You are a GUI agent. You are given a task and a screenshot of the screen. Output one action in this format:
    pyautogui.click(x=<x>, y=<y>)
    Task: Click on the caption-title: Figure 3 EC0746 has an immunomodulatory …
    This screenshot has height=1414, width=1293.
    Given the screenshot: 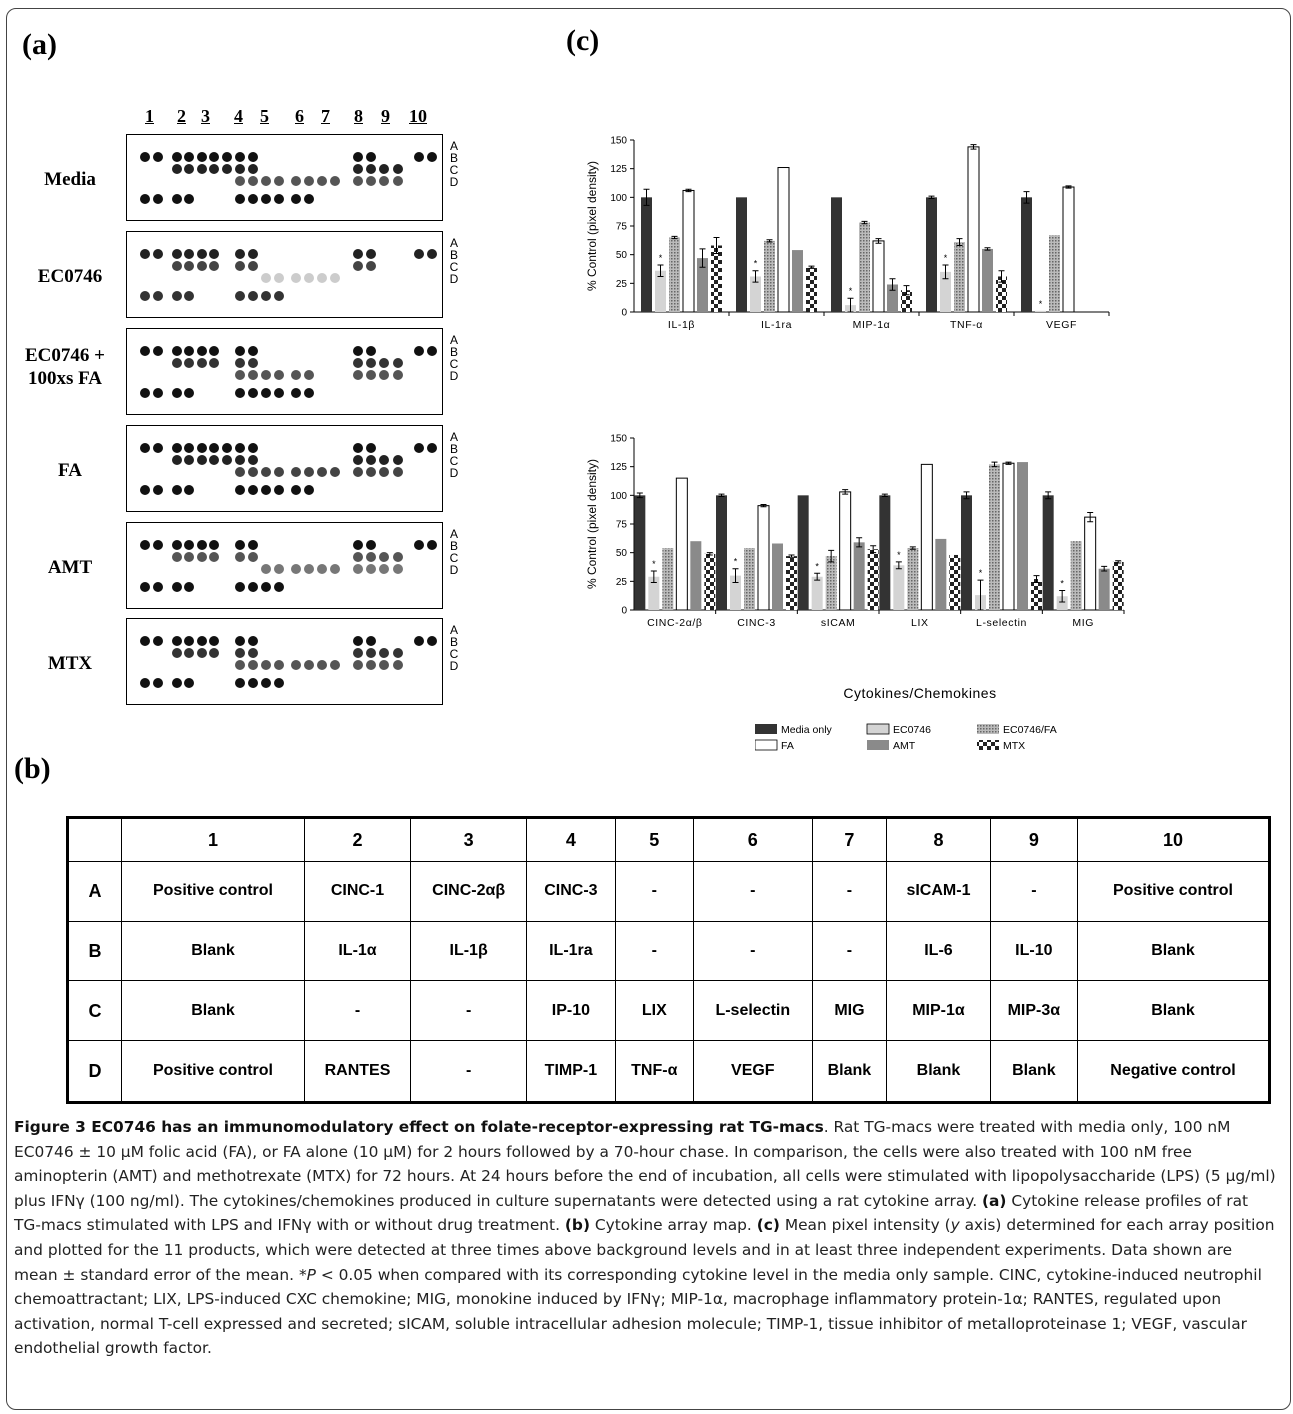 What is the action you would take?
    pyautogui.click(x=419, y=1127)
    